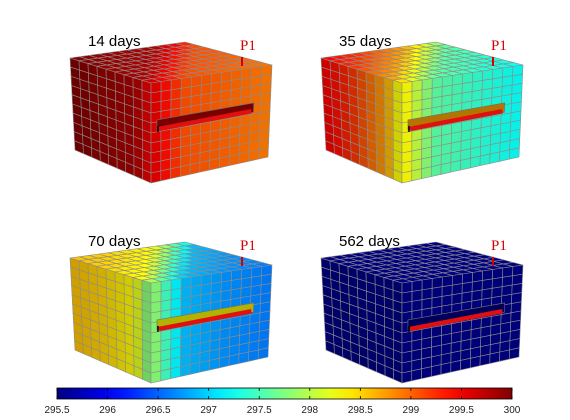 The width and height of the screenshot is (570, 420). I want to click on colorbar-tick-label: 300, so click(512, 410).